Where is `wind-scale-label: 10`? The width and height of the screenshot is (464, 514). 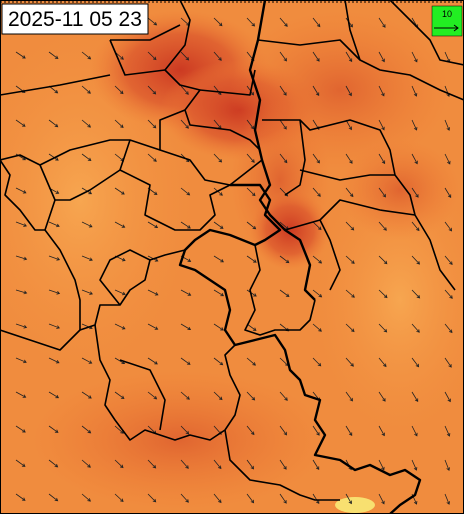
wind-scale-label: 10 is located at coordinates (447, 14).